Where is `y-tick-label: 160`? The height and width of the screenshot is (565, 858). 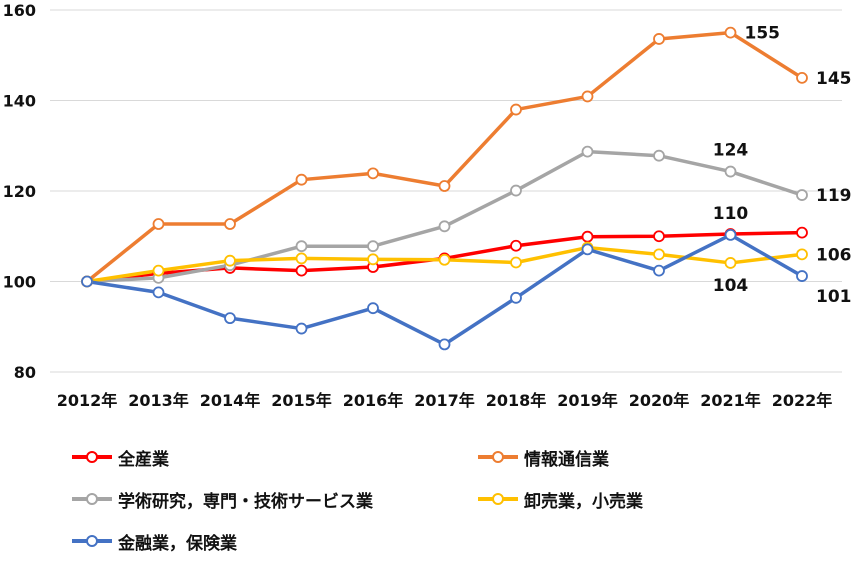
y-tick-label: 160 is located at coordinates (19, 10).